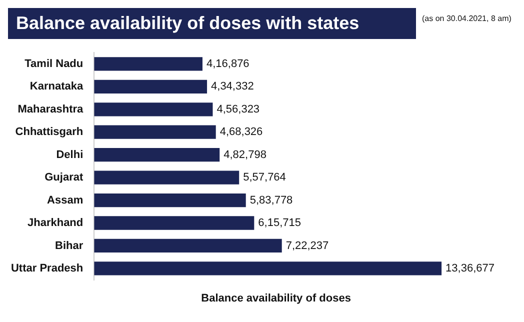  Describe the element at coordinates (264, 178) in the screenshot. I see `data-label: 5,57,764` at that location.